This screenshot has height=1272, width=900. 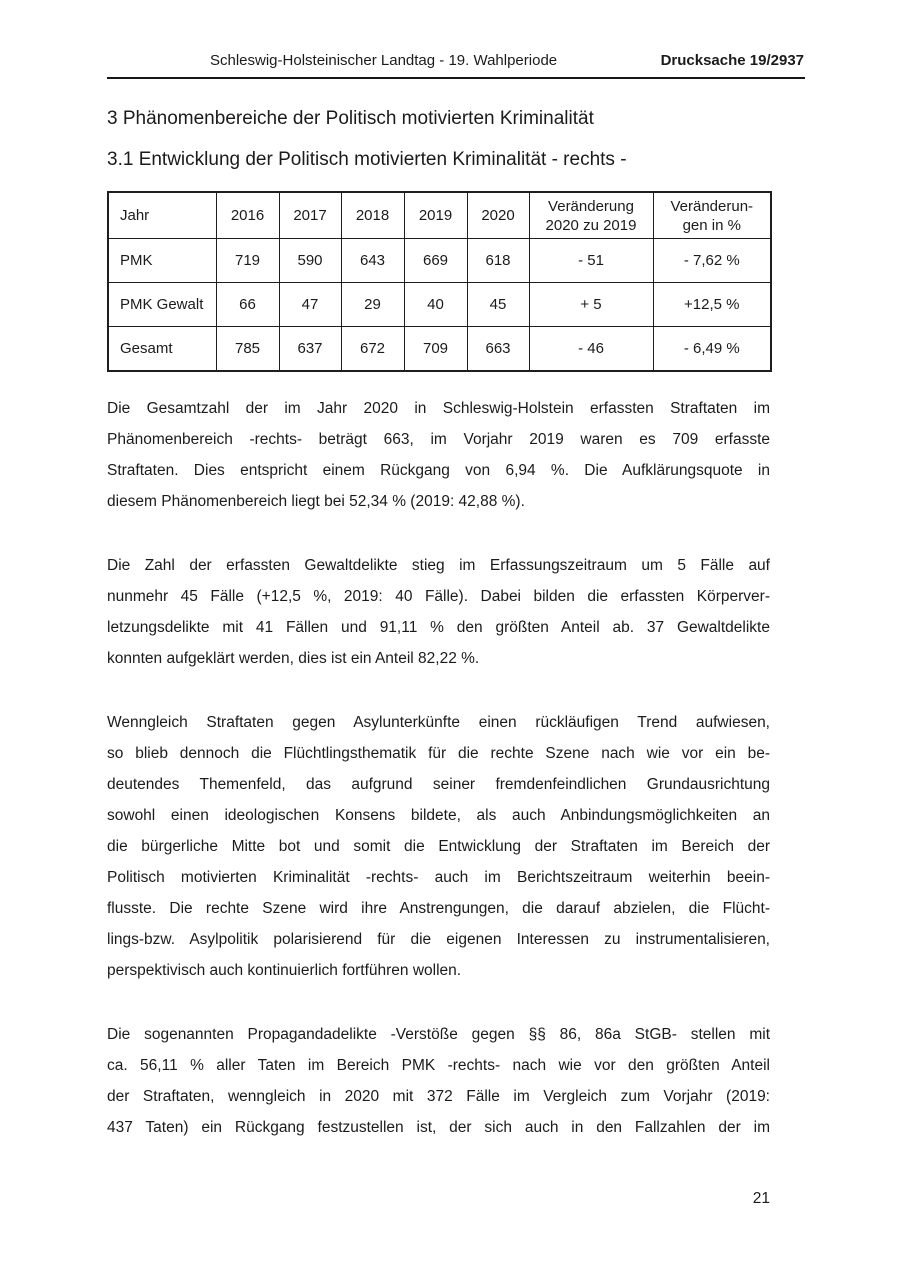 What do you see at coordinates (372, 215) in the screenshot?
I see `col-header-2018: 2018` at bounding box center [372, 215].